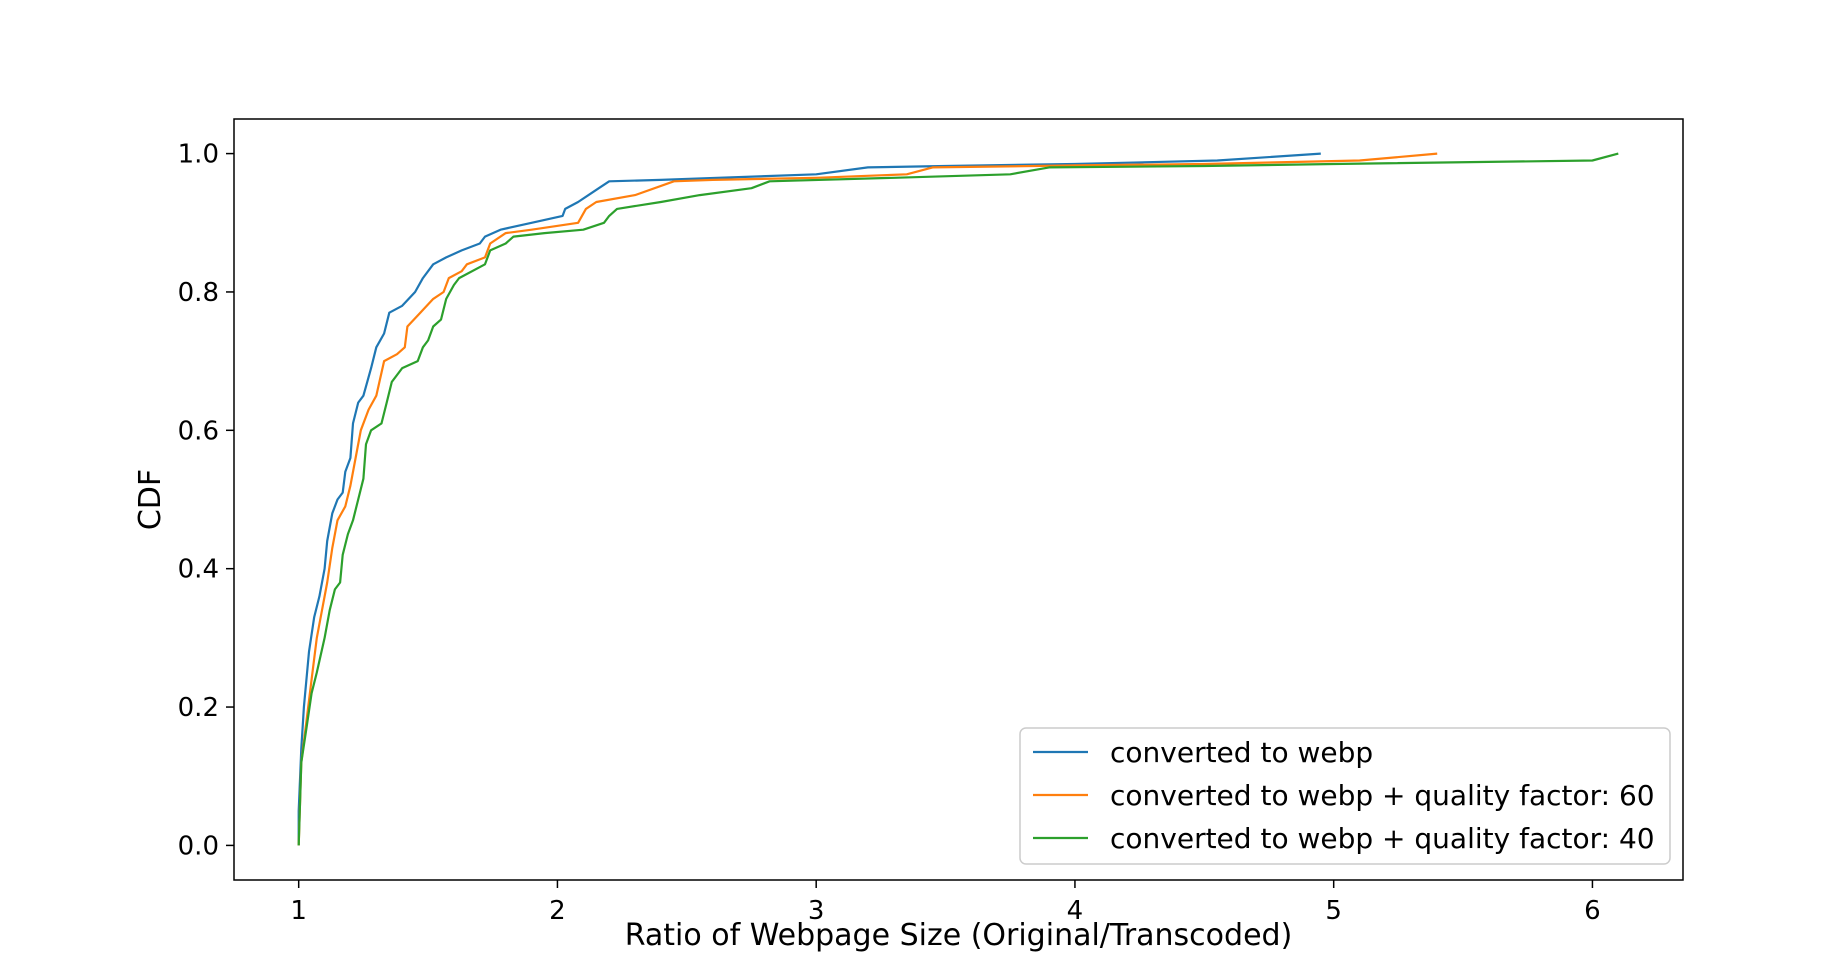  I want to click on y-axis-label: CDF, so click(150, 499).